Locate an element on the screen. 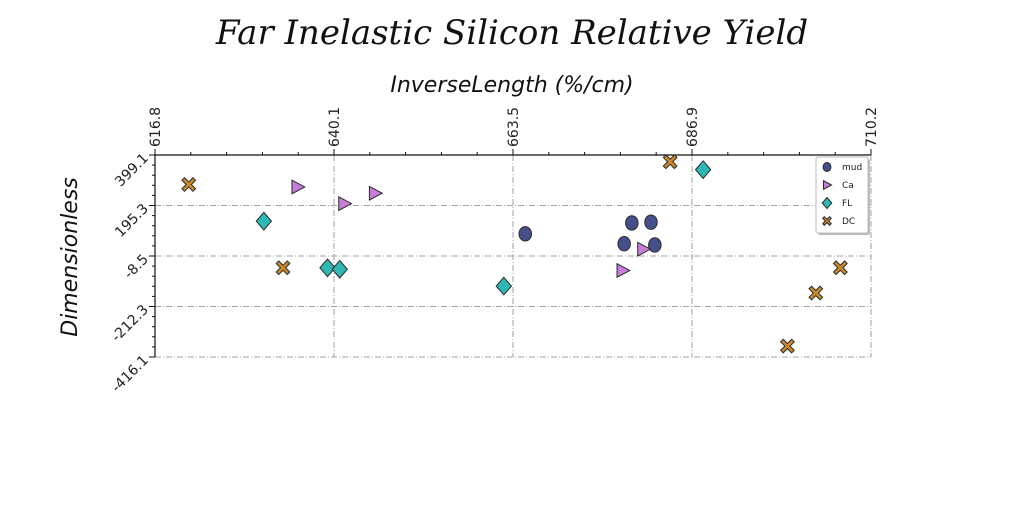 The image size is (1024, 517). legend: mud Ca FL DC is located at coordinates (842, 195).